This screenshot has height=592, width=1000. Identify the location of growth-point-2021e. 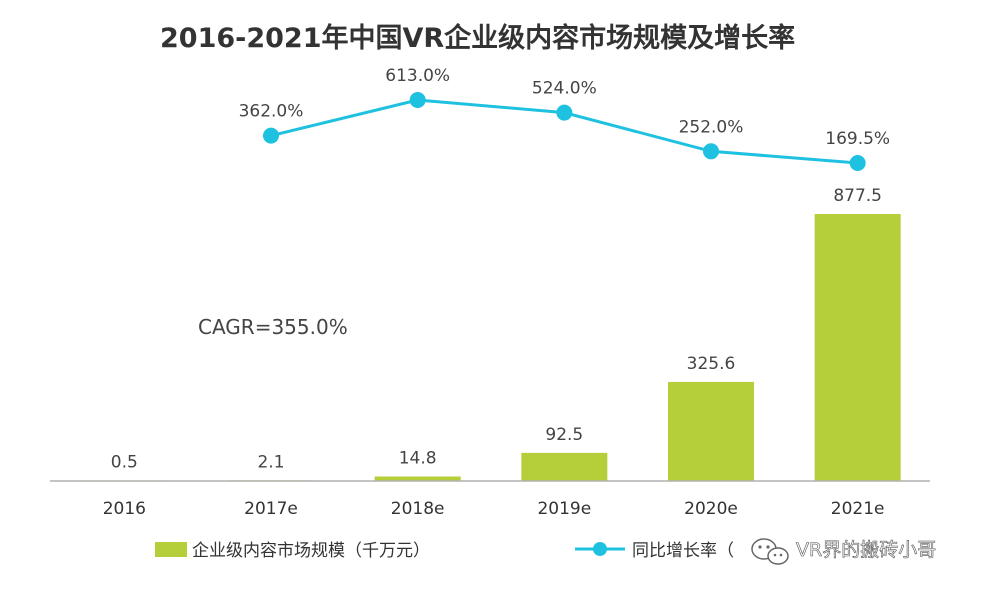
(857, 163).